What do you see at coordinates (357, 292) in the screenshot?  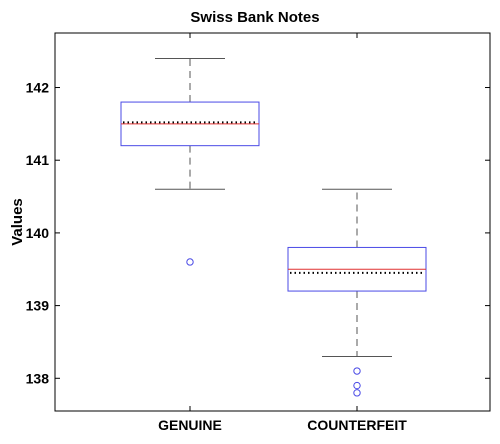 I see `box-group-counterfeit` at bounding box center [357, 292].